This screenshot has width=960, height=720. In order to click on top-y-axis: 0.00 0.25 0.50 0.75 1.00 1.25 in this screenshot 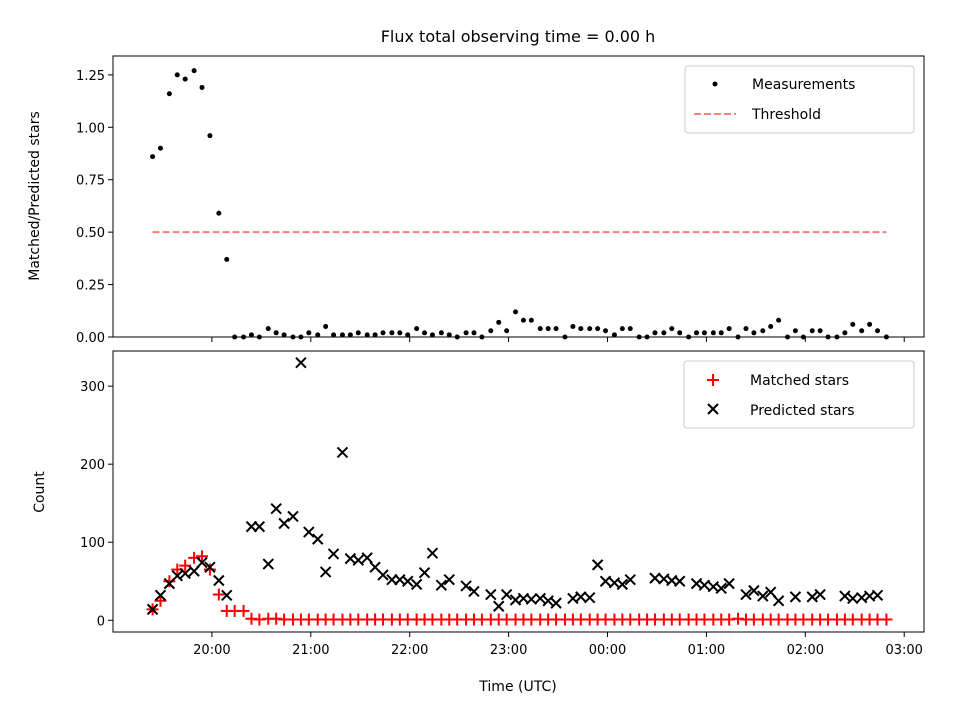, I will do `click(94, 207)`.